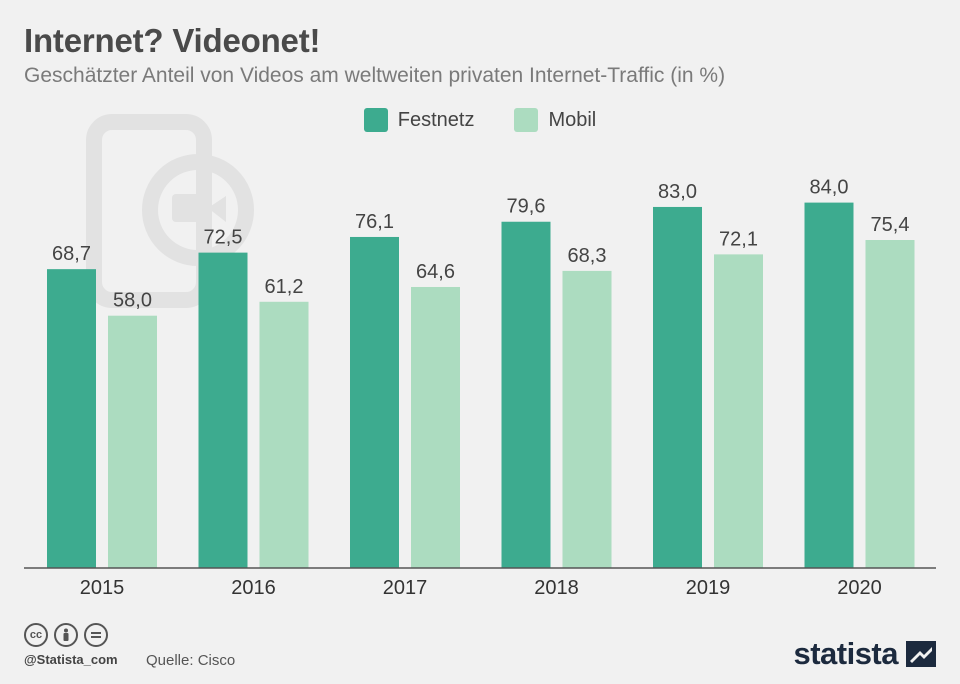 The width and height of the screenshot is (960, 684). Describe the element at coordinates (132, 301) in the screenshot. I see `data-label-mobil-2015: 58,0` at that location.